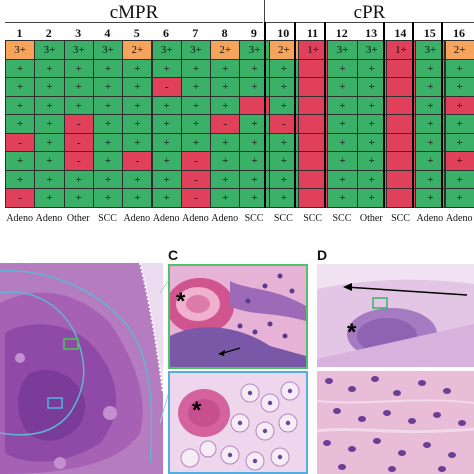 The height and width of the screenshot is (474, 474). I want to click on column-number: 4, so click(107, 33).